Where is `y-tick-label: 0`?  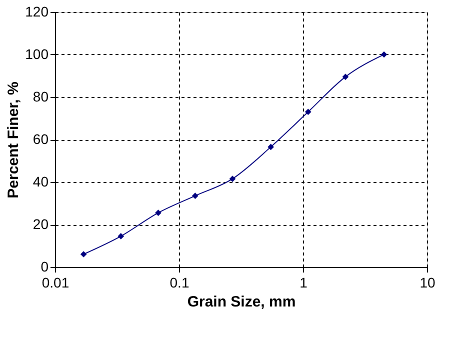
y-tick-label: 0 is located at coordinates (44, 266).